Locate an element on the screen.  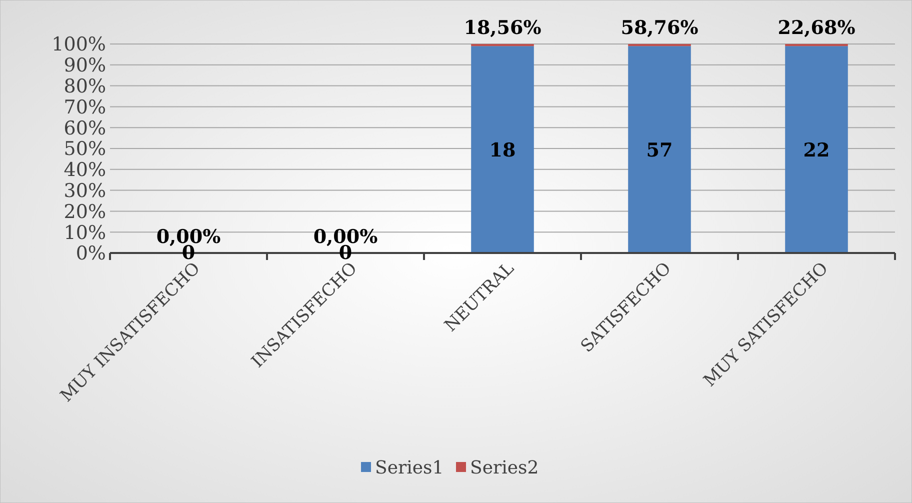
annotation: 22 is located at coordinates (816, 151).